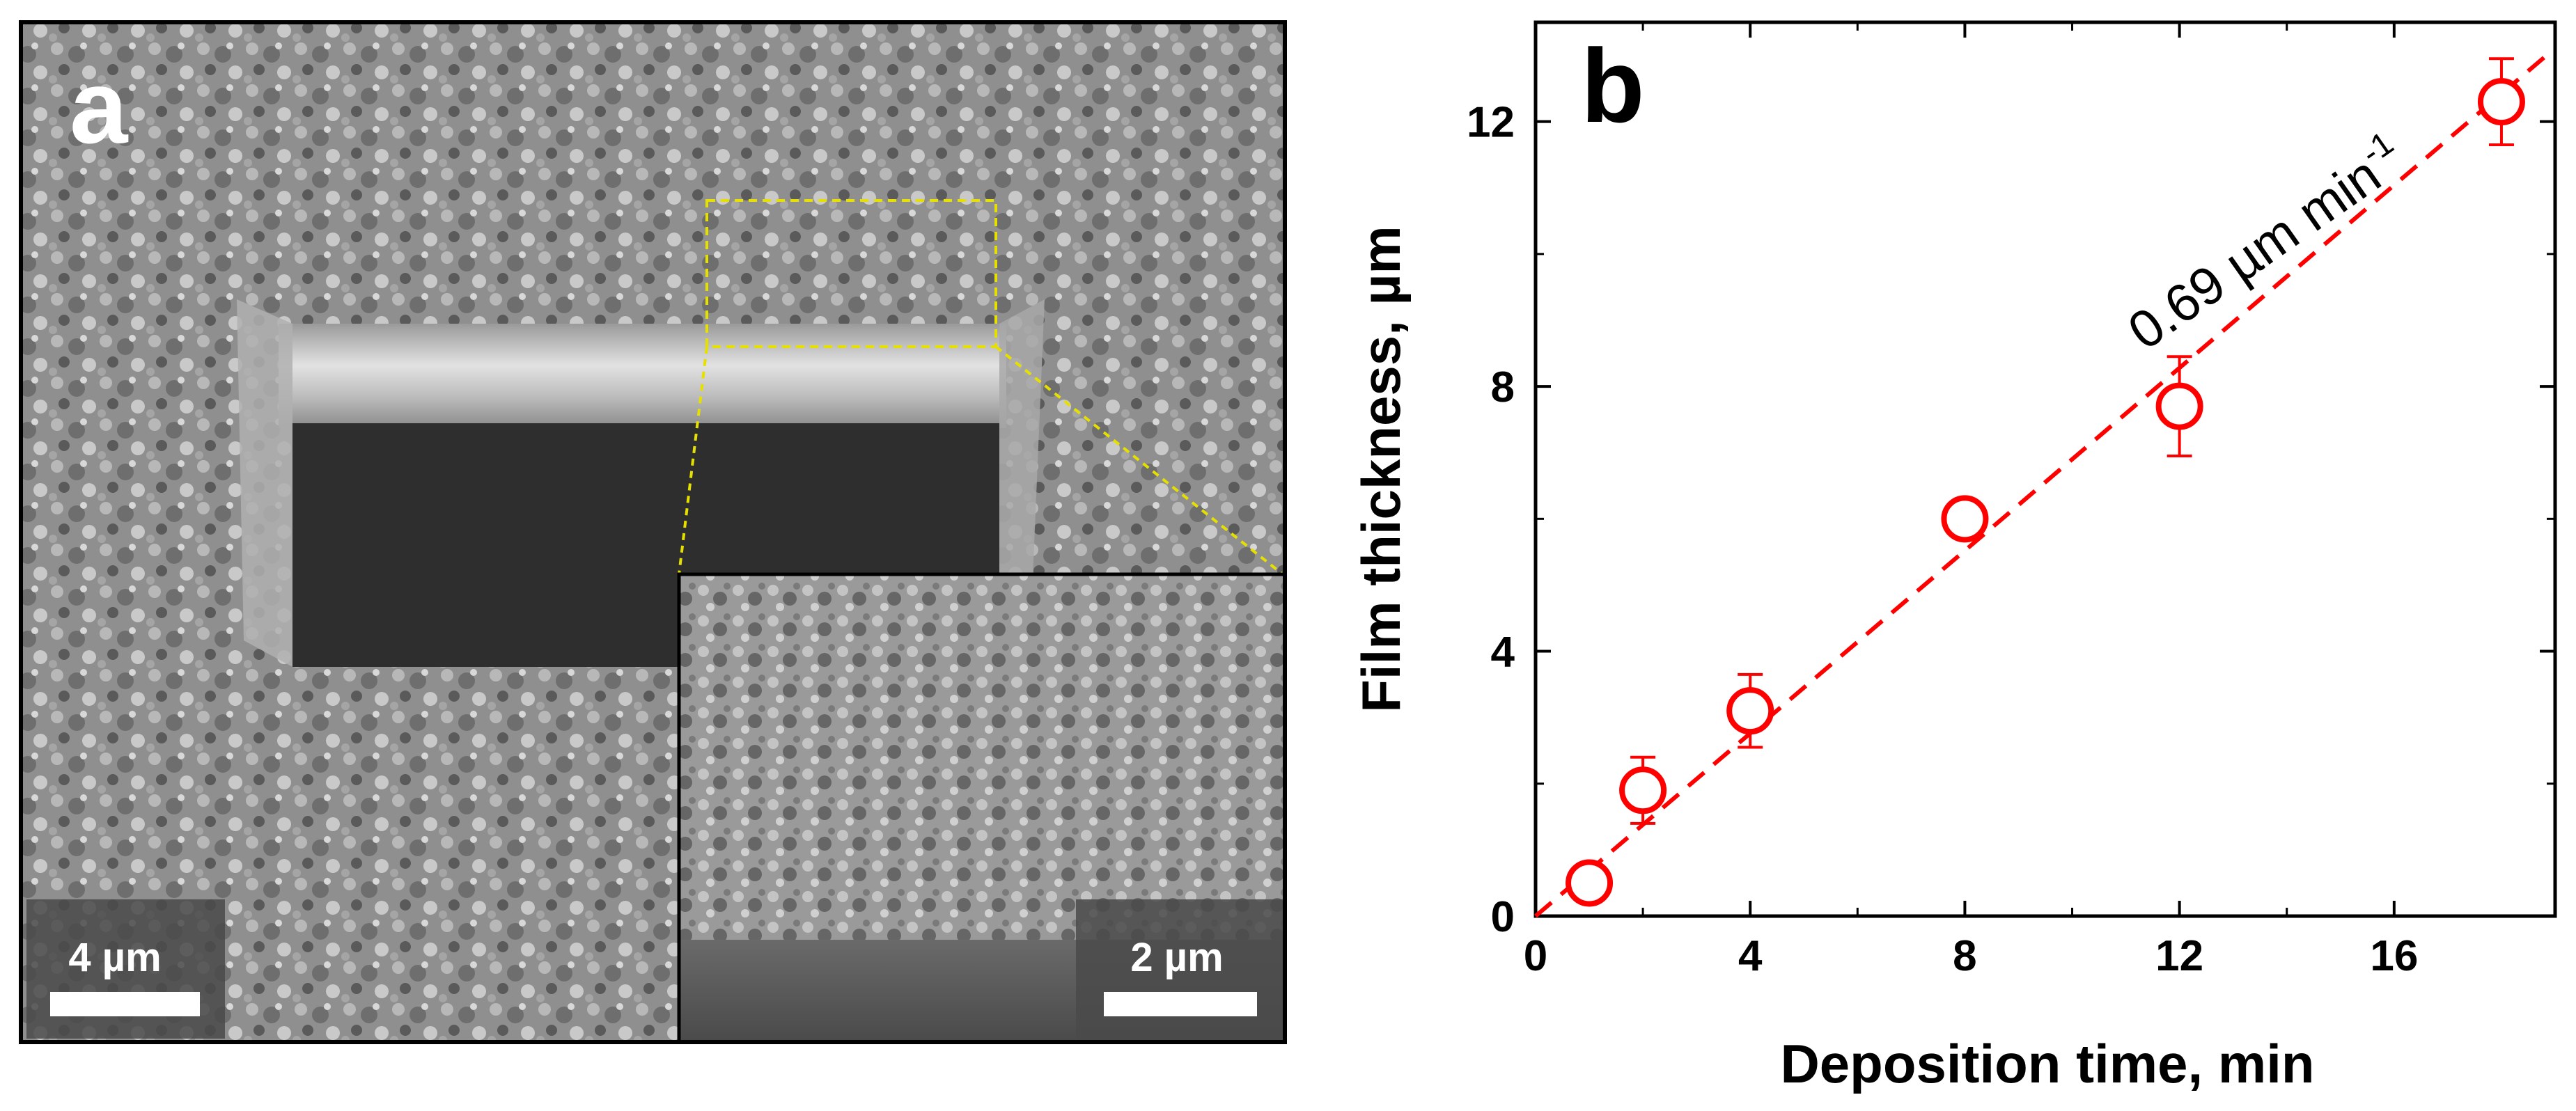 The width and height of the screenshot is (2576, 1111). I want to click on x-axis-title: Deposition time, min, so click(2047, 1063).